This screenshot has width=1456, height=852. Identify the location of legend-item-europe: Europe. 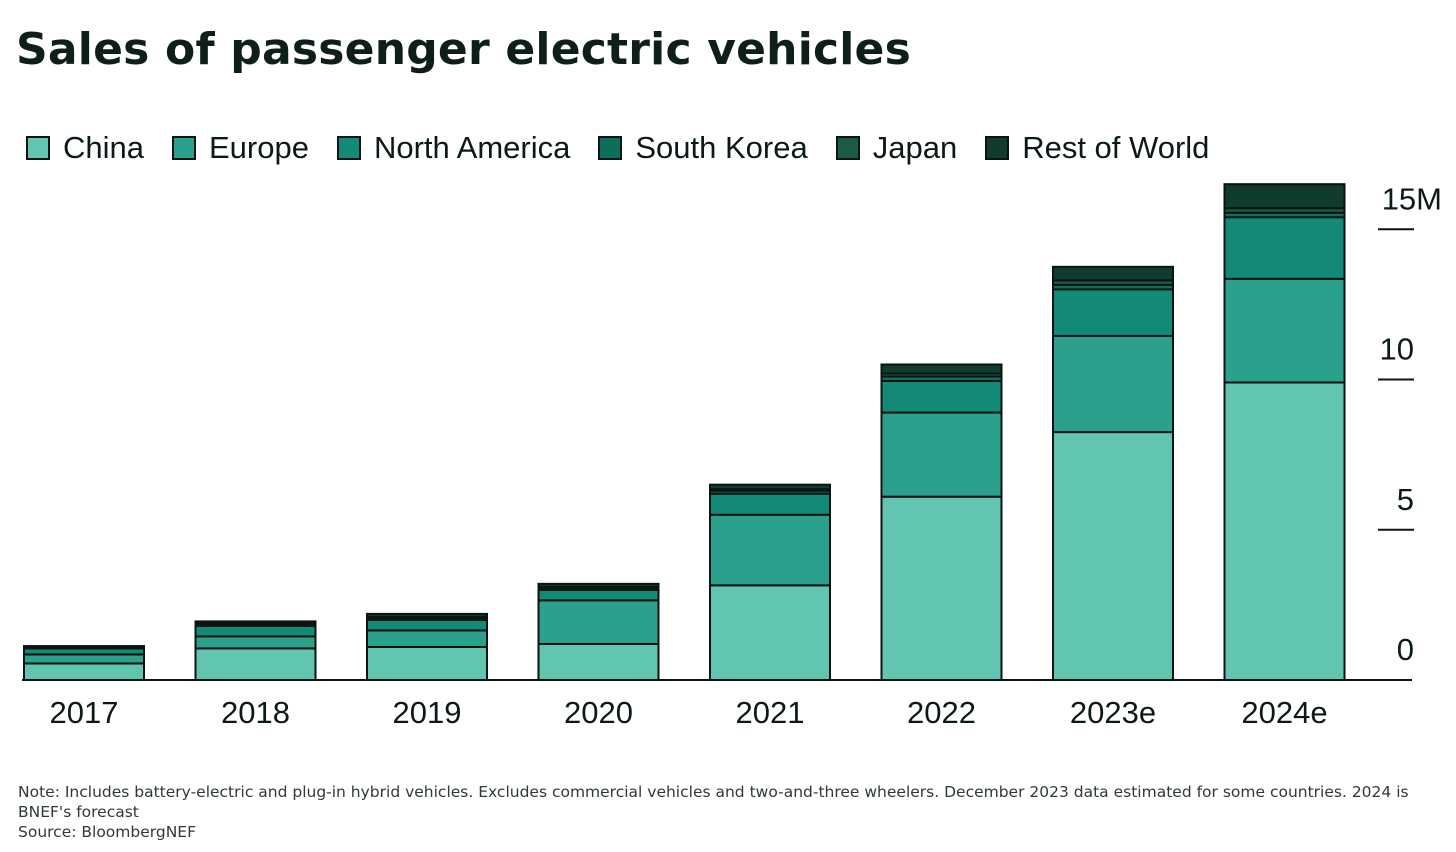
(240, 148).